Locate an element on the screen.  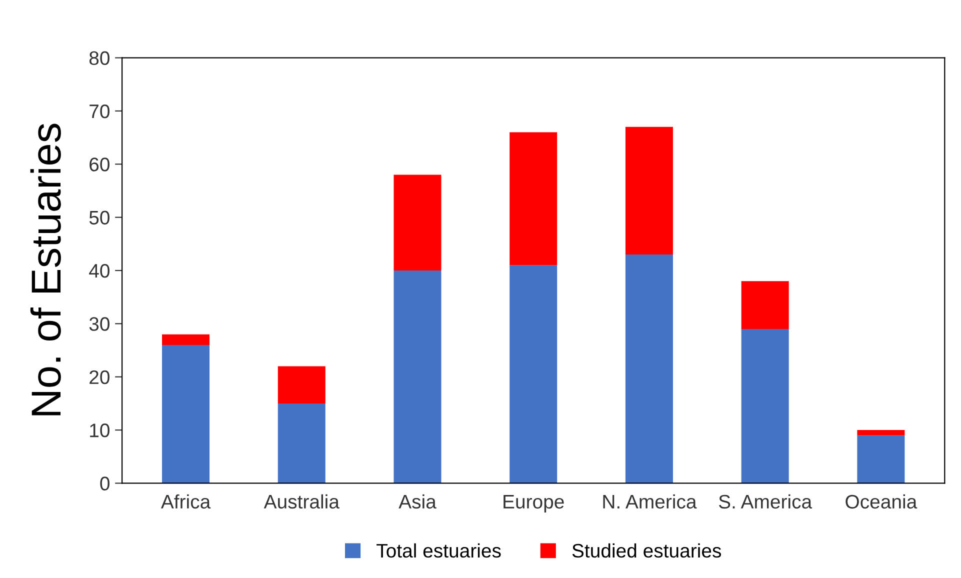
y-tick-label: 10 is located at coordinates (100, 431).